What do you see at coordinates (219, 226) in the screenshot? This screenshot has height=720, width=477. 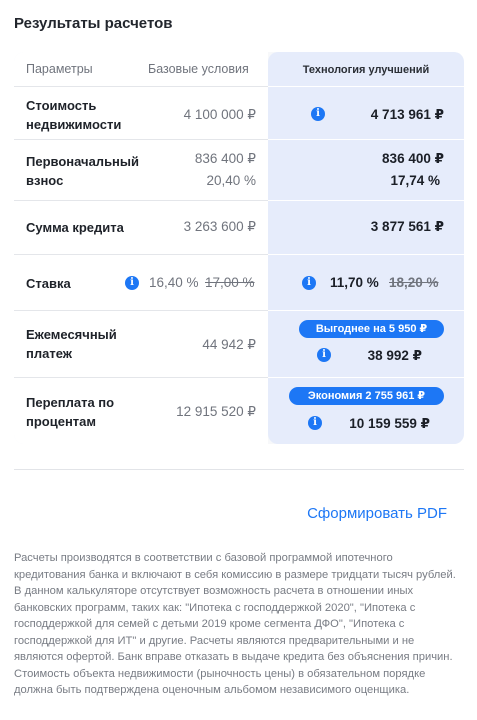 I see `base-loan-amount: 3 263 600 ₽` at bounding box center [219, 226].